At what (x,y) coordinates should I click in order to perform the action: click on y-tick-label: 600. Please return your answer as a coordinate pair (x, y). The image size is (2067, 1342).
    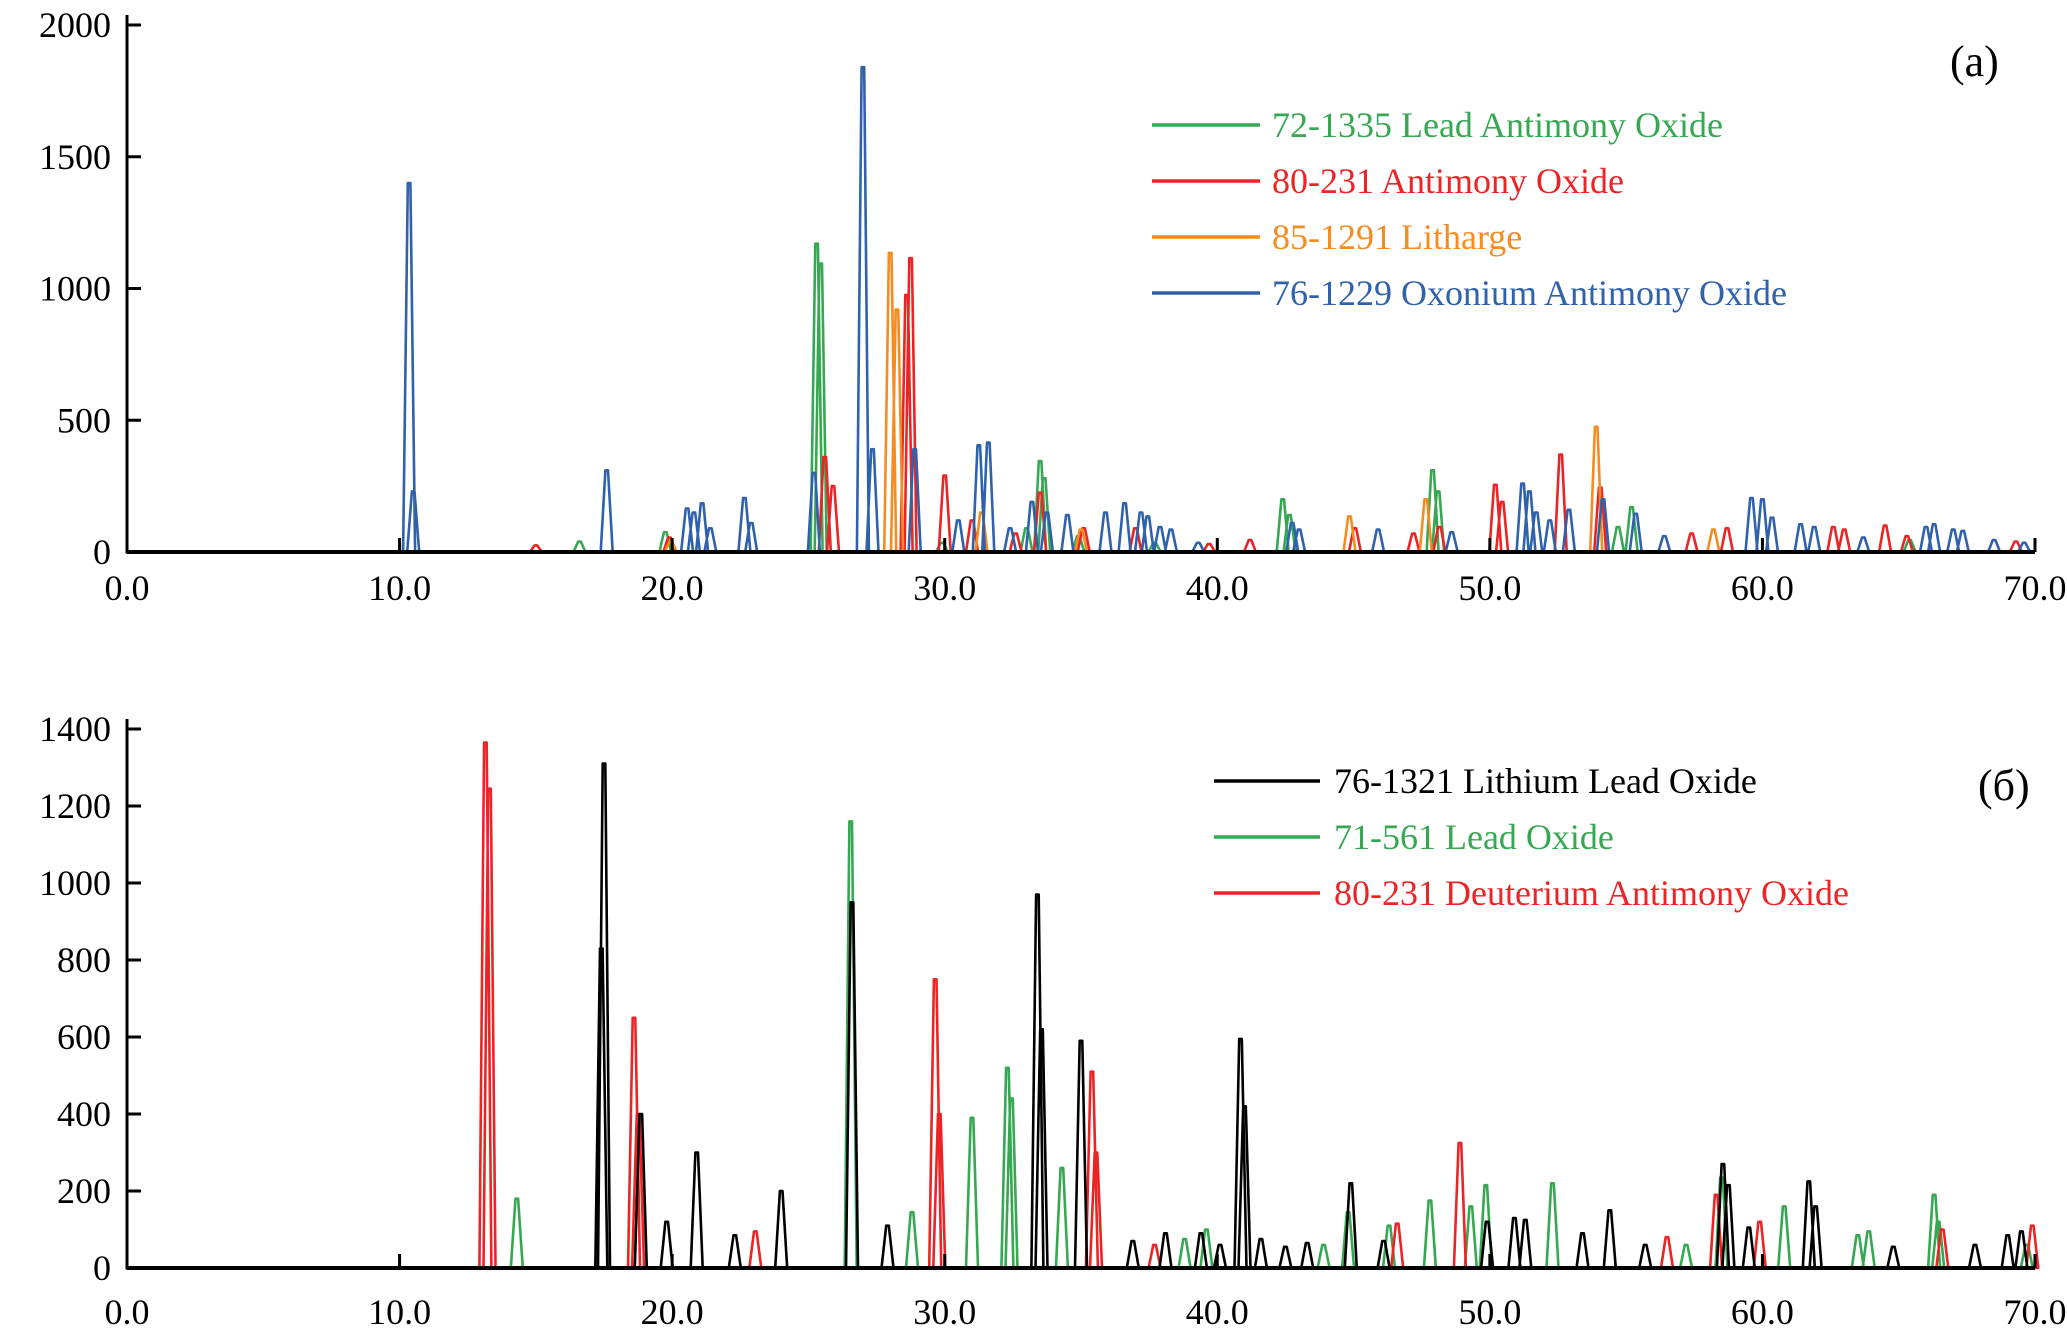
    Looking at the image, I should click on (84, 1037).